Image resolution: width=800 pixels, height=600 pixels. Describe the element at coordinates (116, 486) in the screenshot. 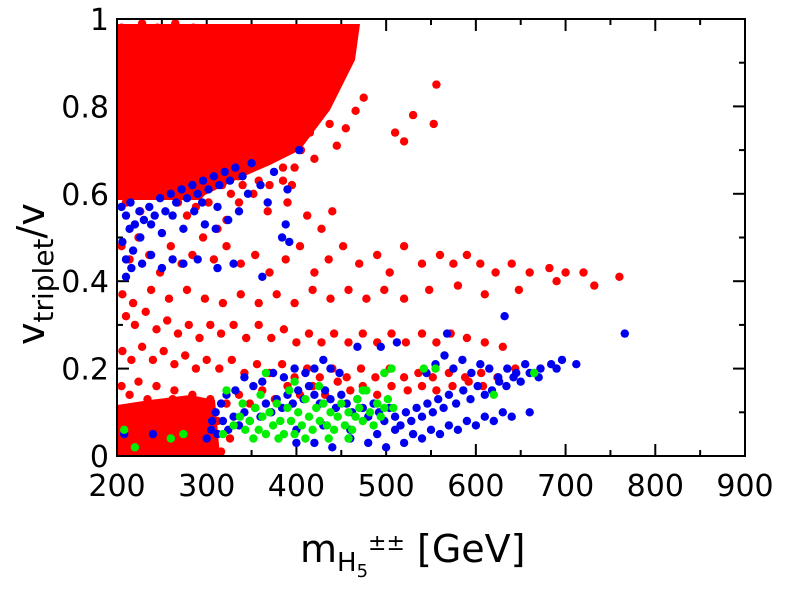

I see `x-tick-label: 200` at that location.